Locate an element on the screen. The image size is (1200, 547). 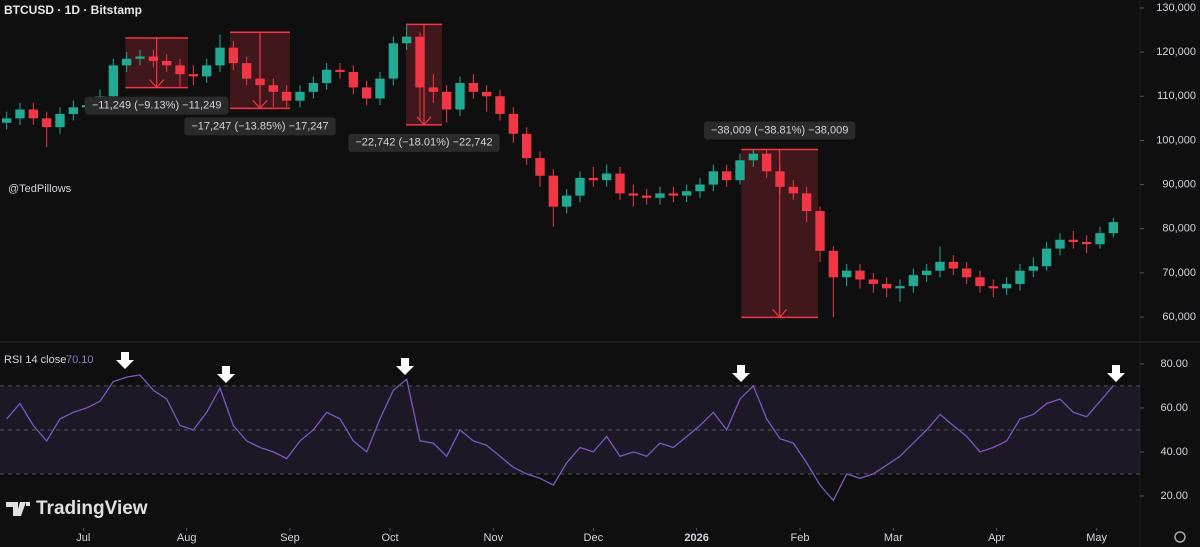
measure-label: −22,742 (−18.01%) −22,742 is located at coordinates (423, 143).